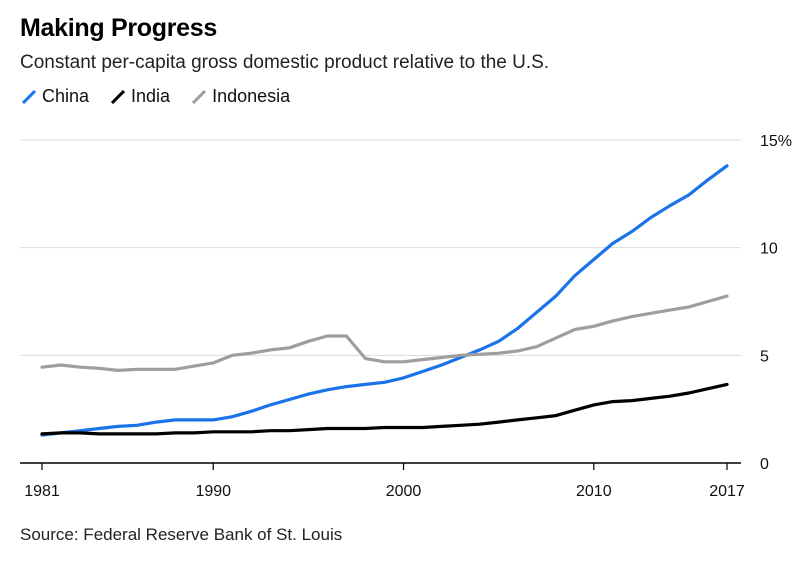  What do you see at coordinates (404, 491) in the screenshot?
I see `x-tick-label: 2000` at bounding box center [404, 491].